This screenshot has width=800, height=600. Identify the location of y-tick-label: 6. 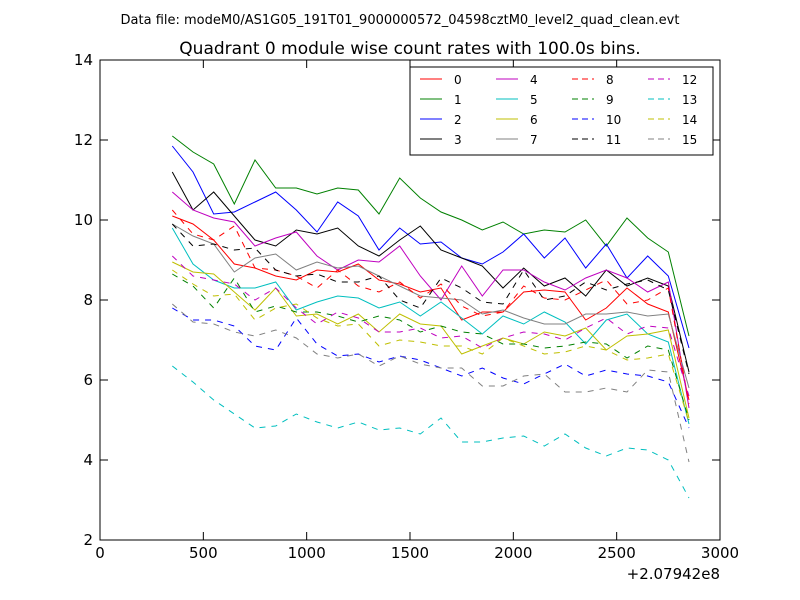
(88, 380).